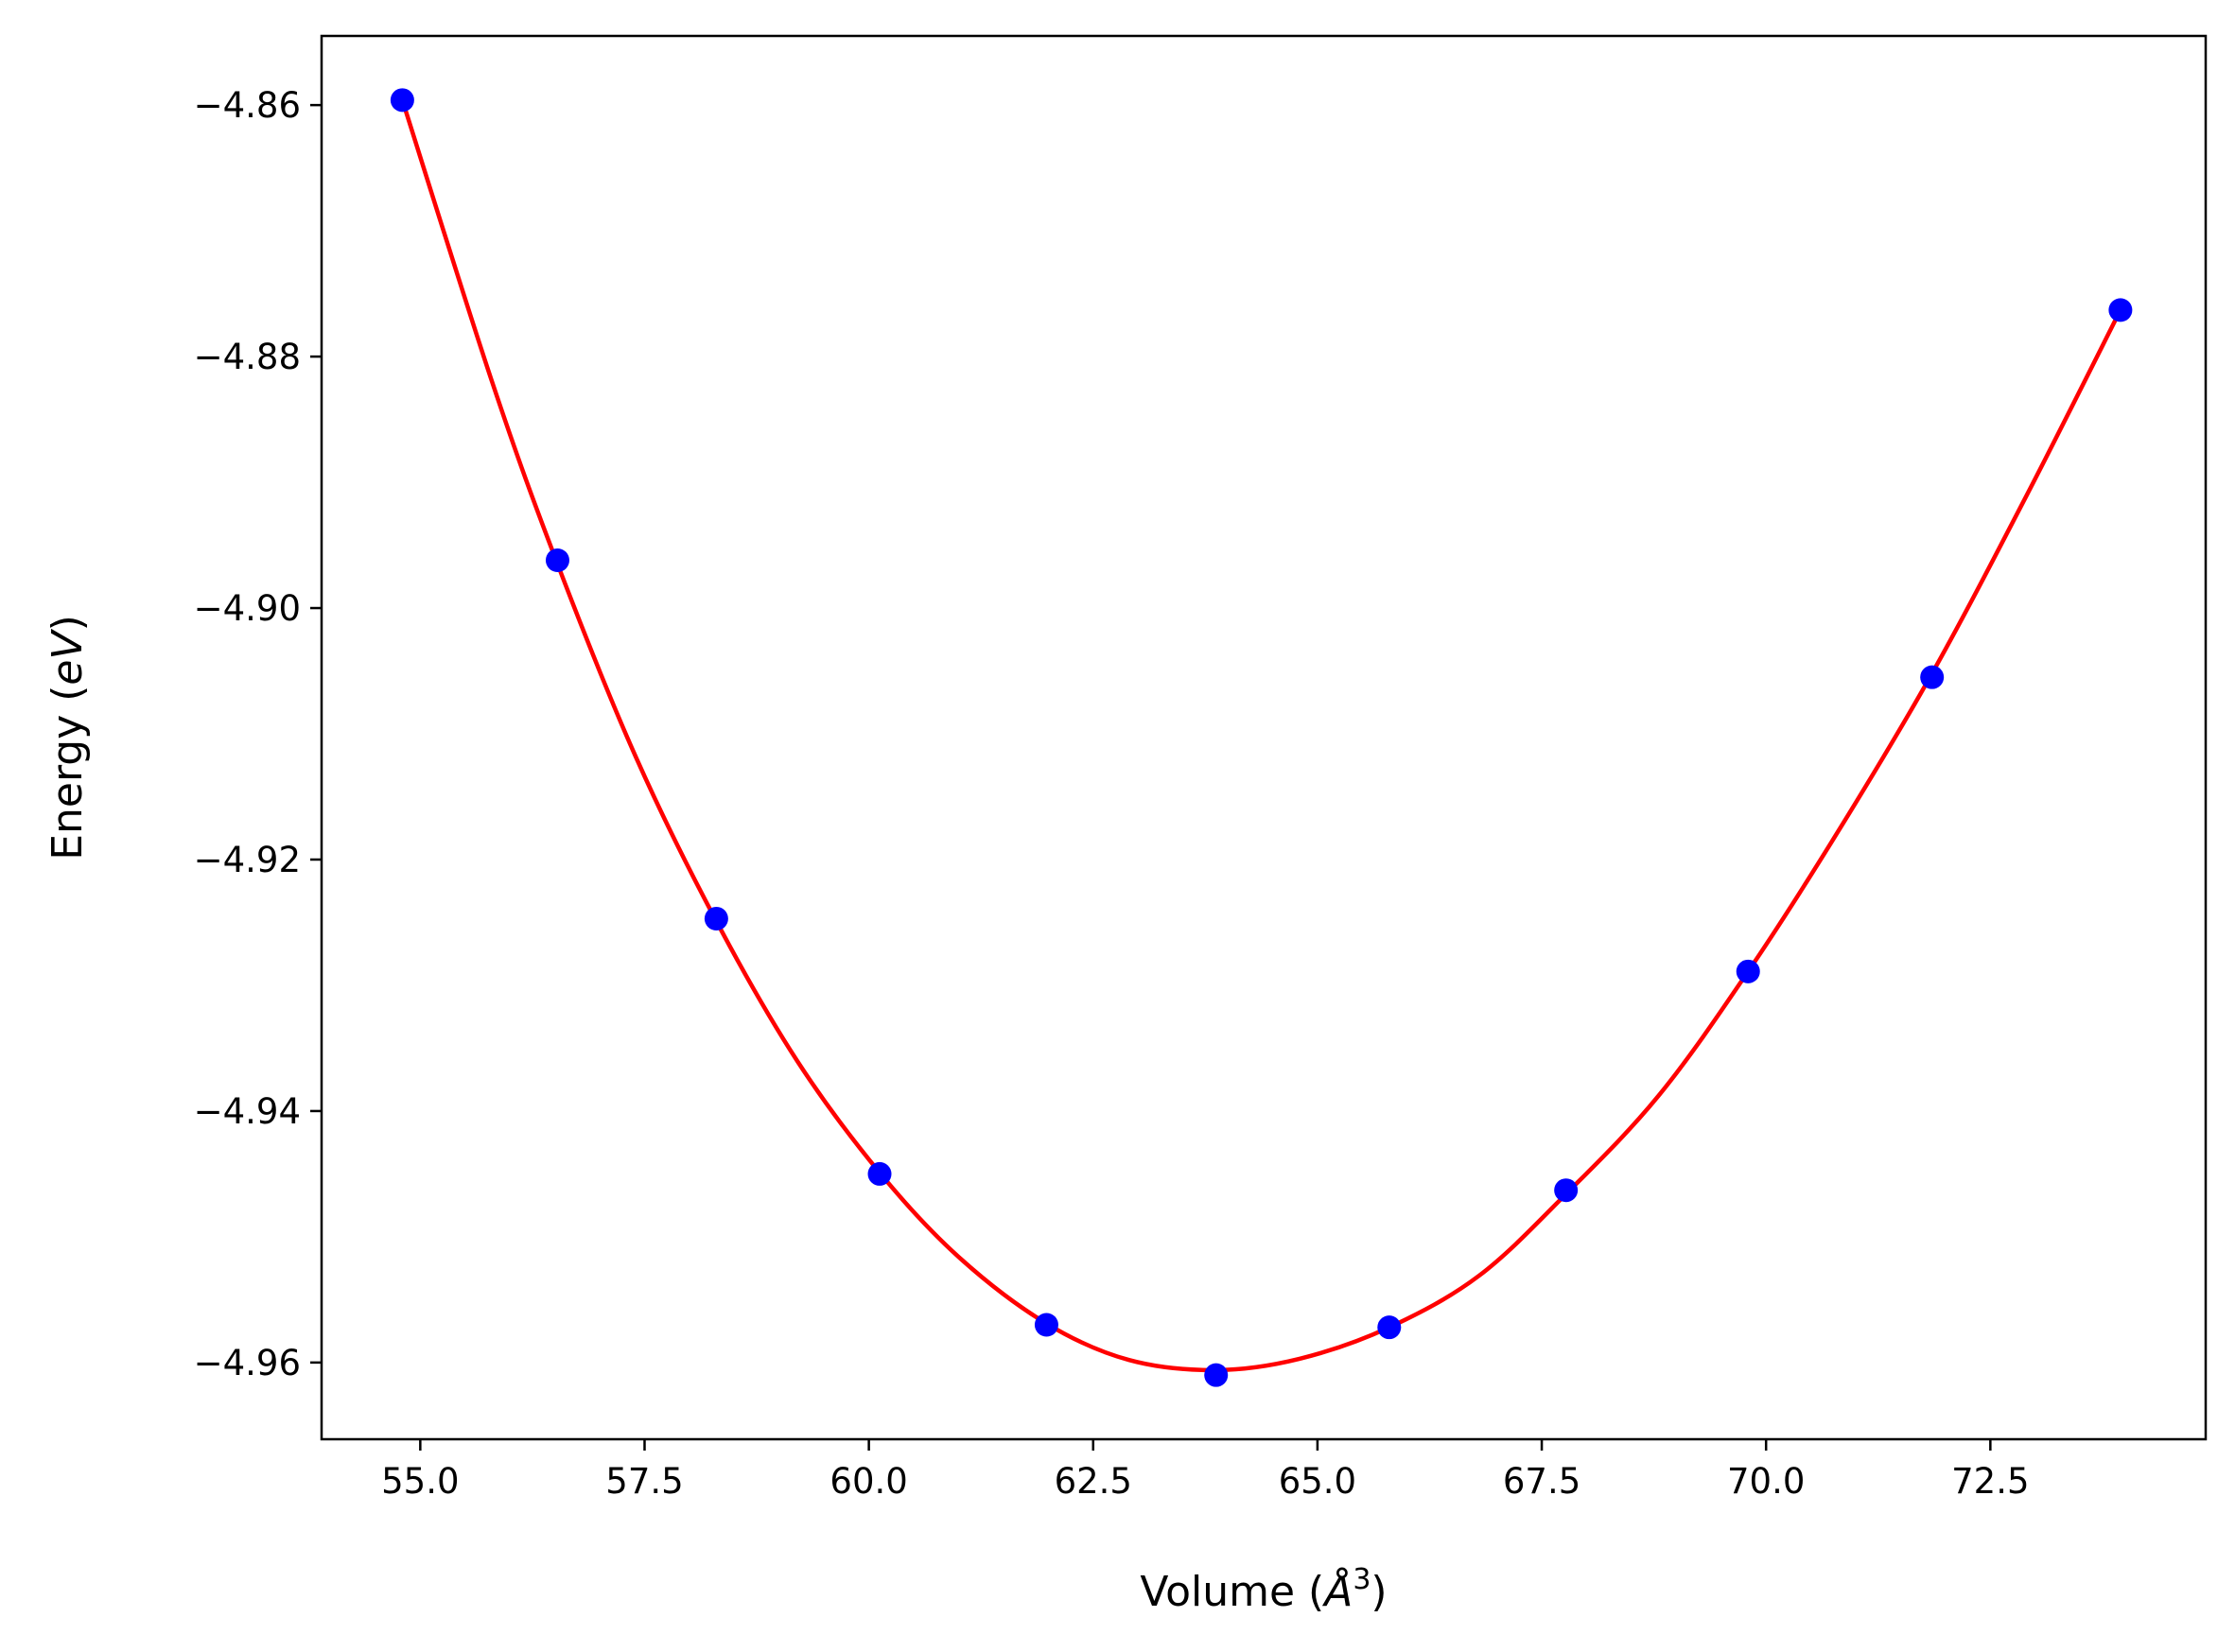 The image size is (2235, 1652). I want to click on x-axis-title-close: ), so click(1379, 1592).